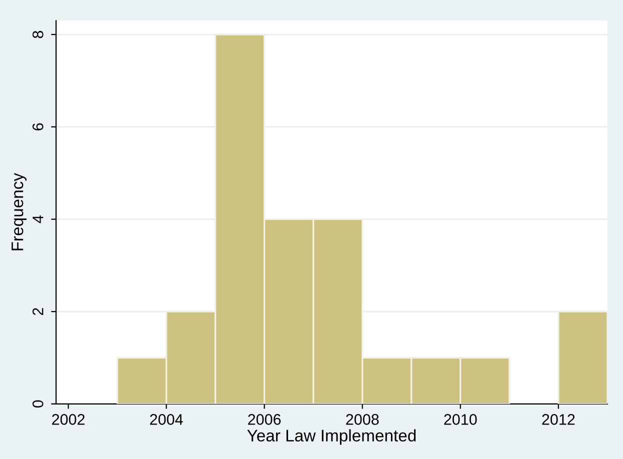 The height and width of the screenshot is (459, 623). I want to click on y-axis-title: Frequency, so click(19, 211).